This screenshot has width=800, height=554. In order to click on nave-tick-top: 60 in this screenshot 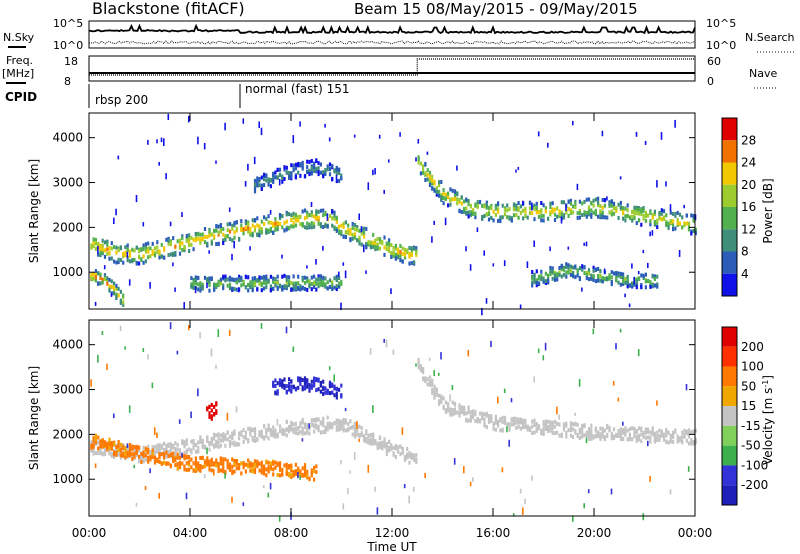, I will do `click(714, 61)`.